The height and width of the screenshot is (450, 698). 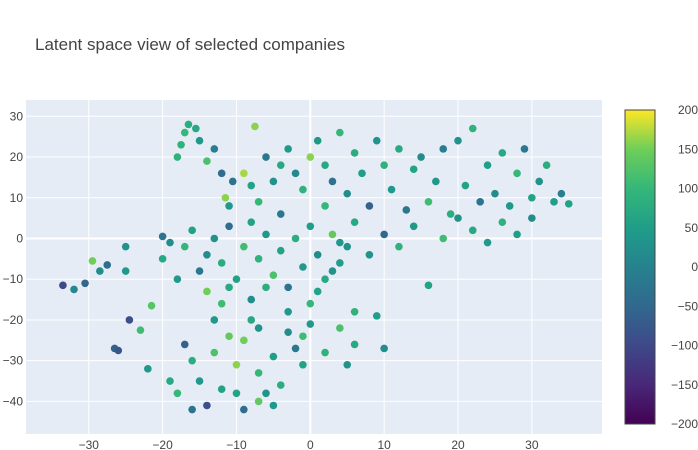 I want to click on colorbar-tick-label: 150, so click(x=688, y=149).